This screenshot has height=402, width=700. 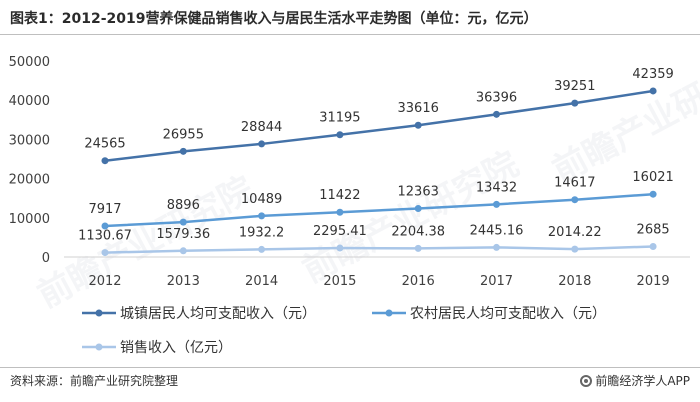 I want to click on brand-logo-icon, so click(x=586, y=380).